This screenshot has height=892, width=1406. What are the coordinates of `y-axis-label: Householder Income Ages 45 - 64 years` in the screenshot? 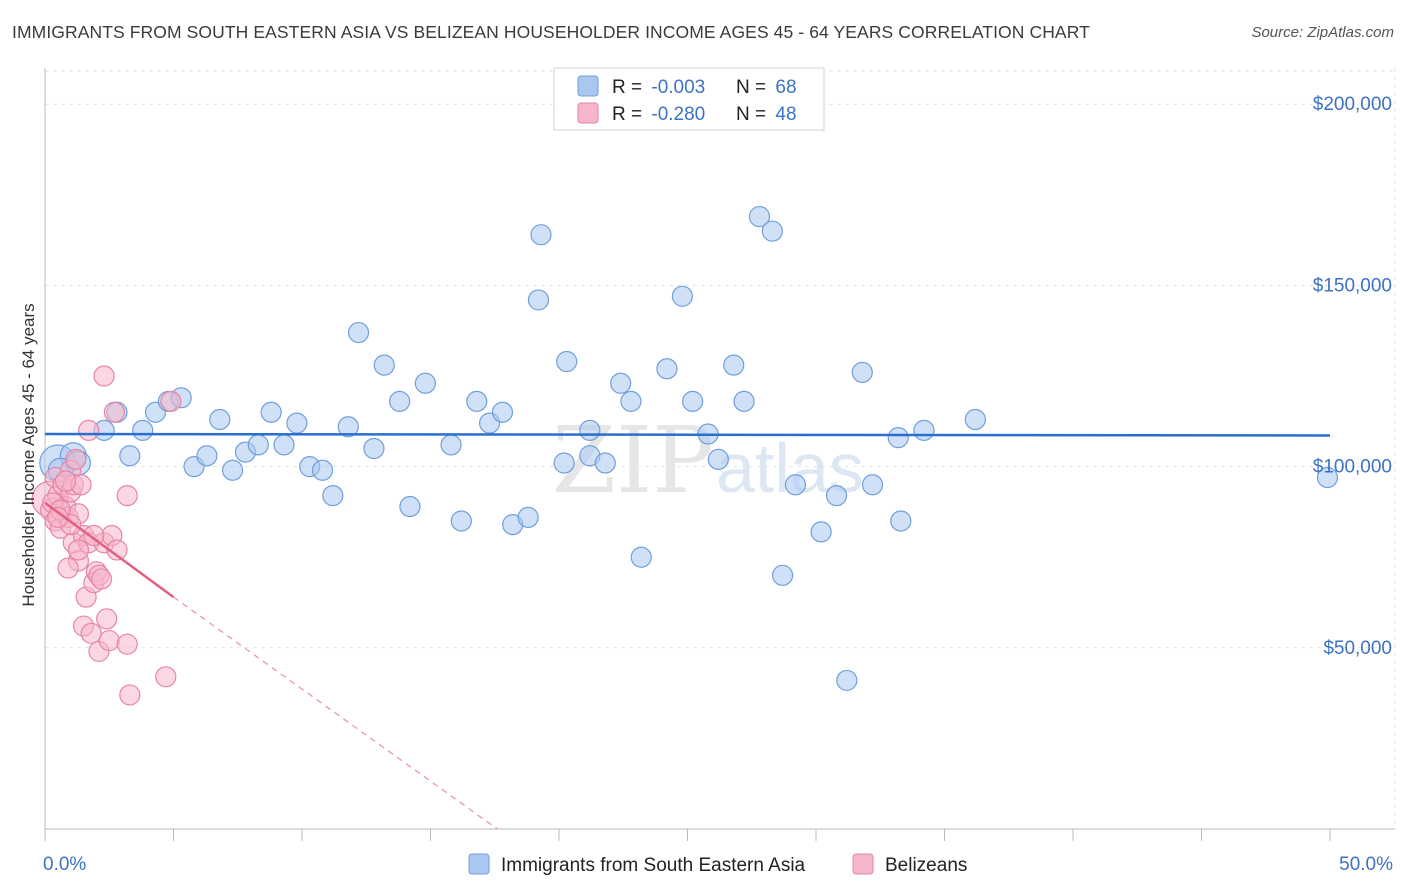 It's located at (28, 454).